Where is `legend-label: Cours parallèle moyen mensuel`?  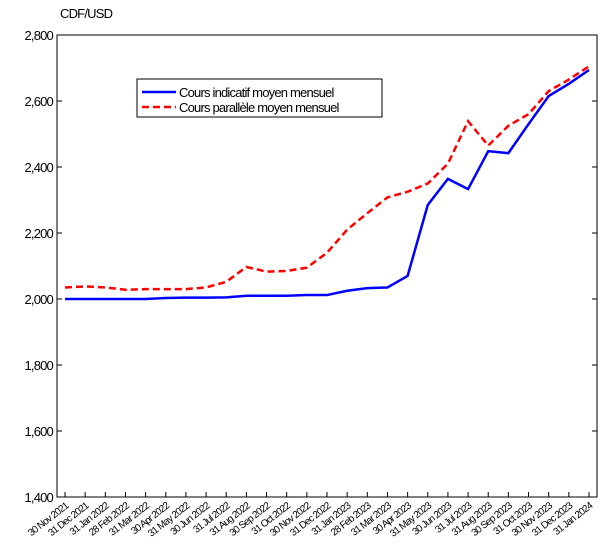 legend-label: Cours parallèle moyen mensuel is located at coordinates (259, 107).